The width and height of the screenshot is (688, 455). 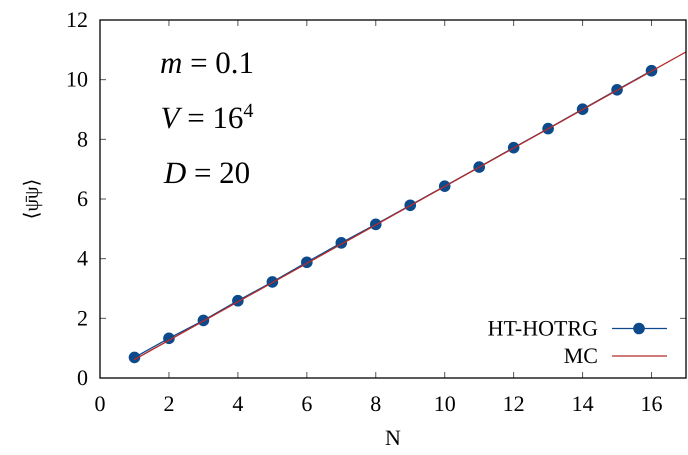 What do you see at coordinates (651, 403) in the screenshot?
I see `x-tick-label: 16` at bounding box center [651, 403].